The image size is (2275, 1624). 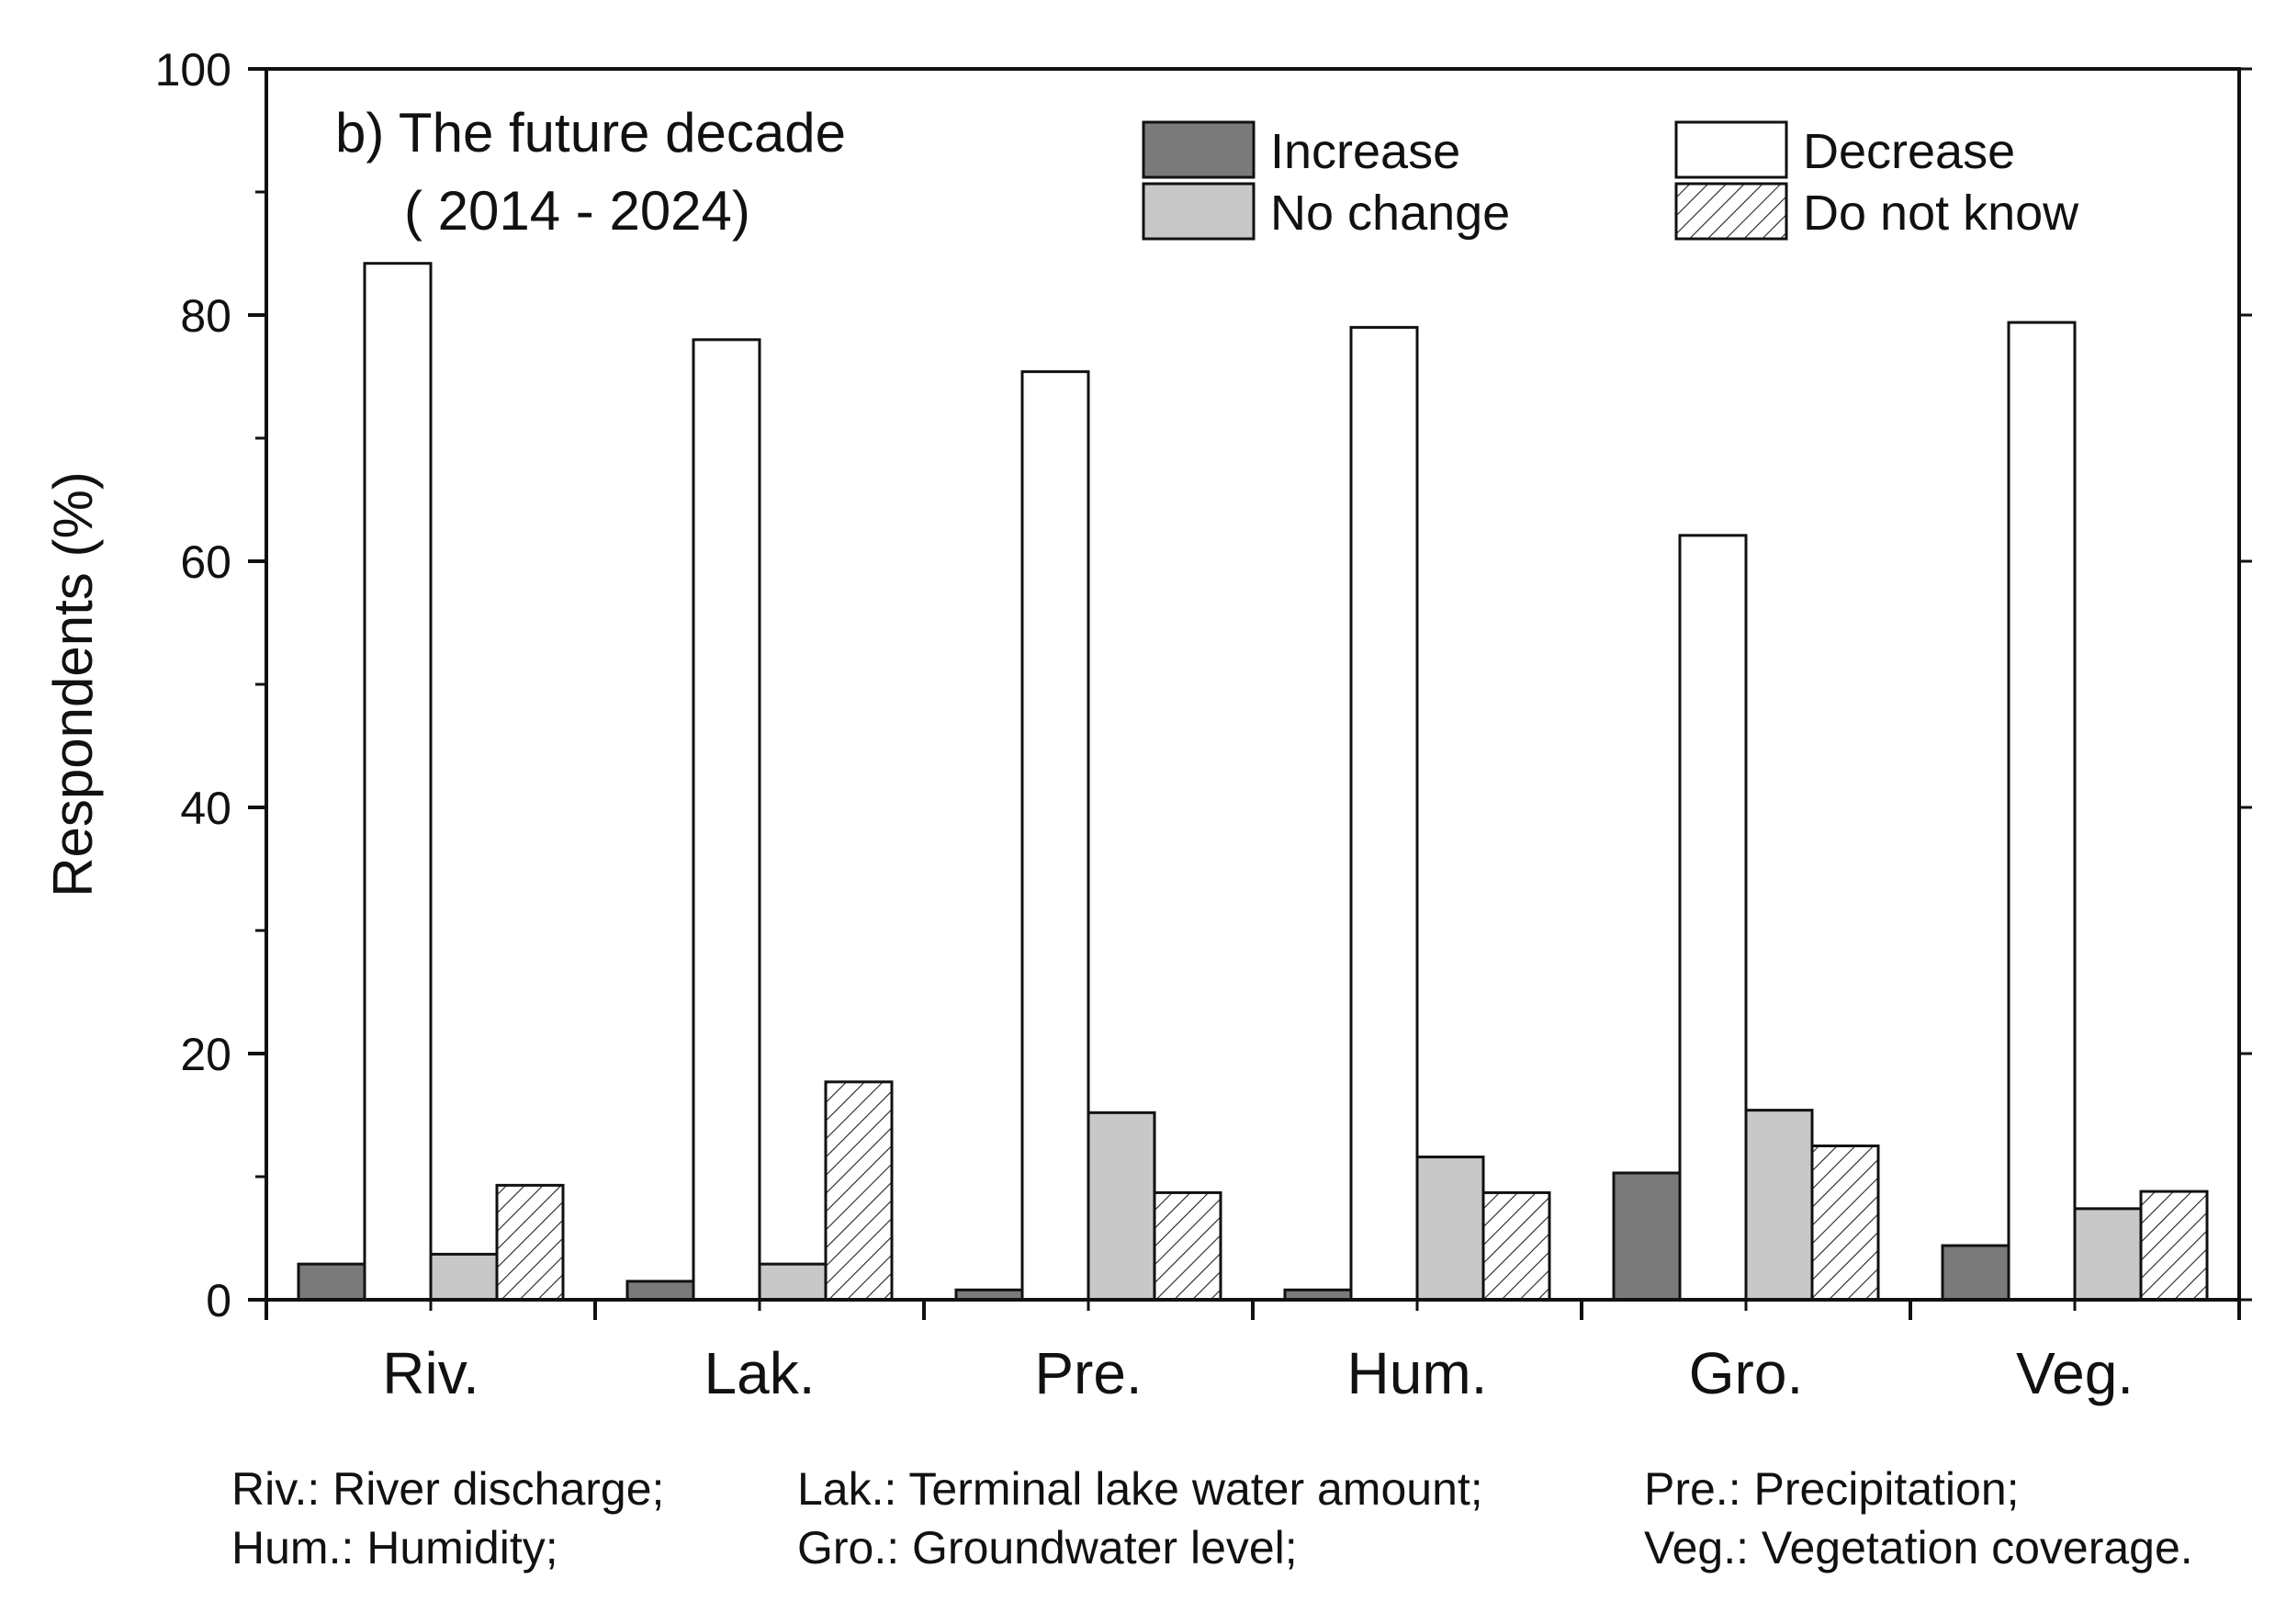 I want to click on bar-decrease-hum, so click(x=1384, y=813).